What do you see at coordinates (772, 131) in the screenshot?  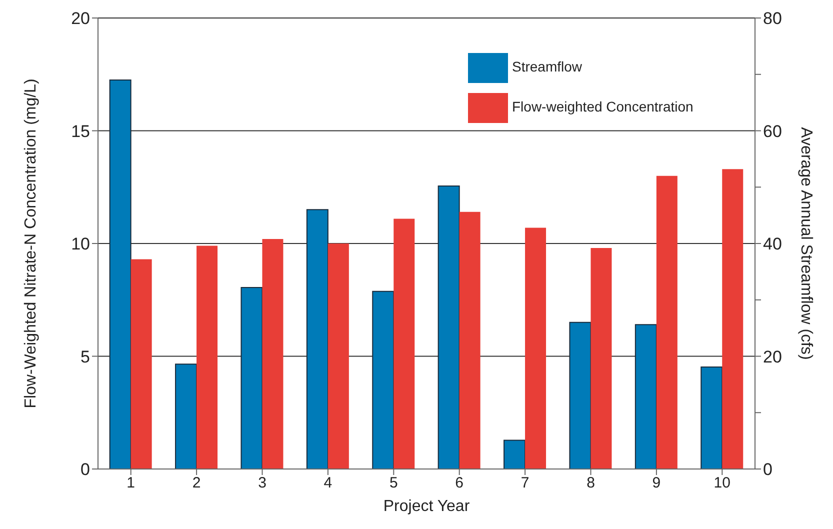 I see `y2-tick-label: 60` at bounding box center [772, 131].